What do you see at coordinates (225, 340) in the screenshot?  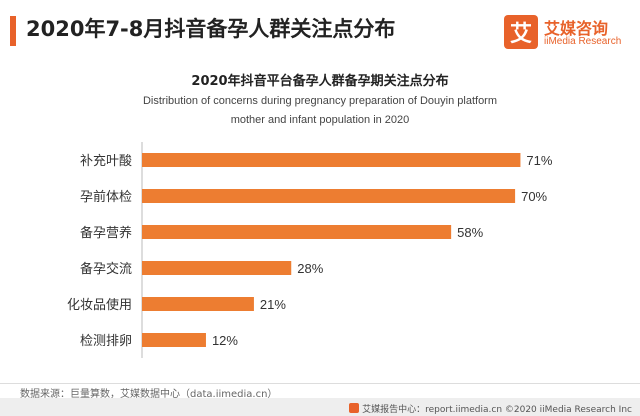 I see `value-label: 12%` at bounding box center [225, 340].